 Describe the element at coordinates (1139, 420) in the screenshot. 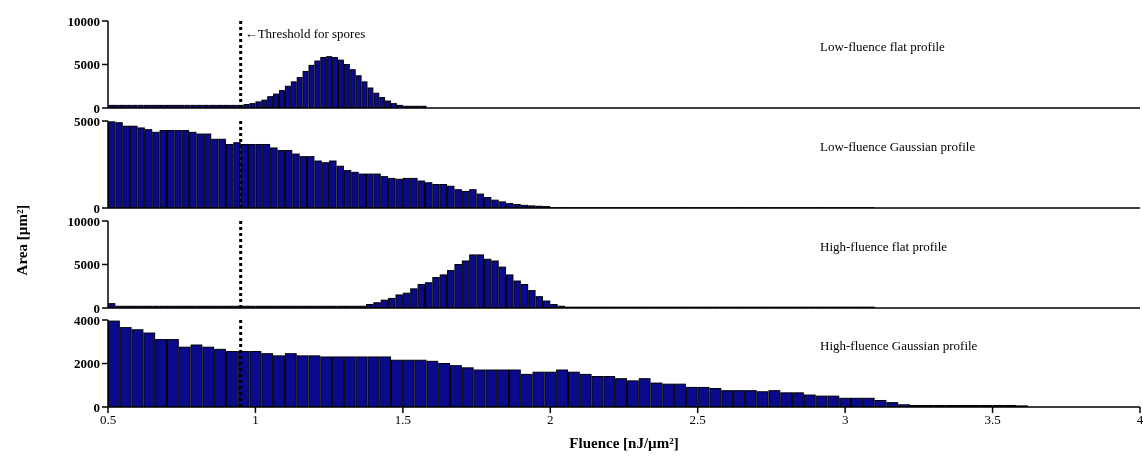

I see `x-tick-label: 4` at that location.